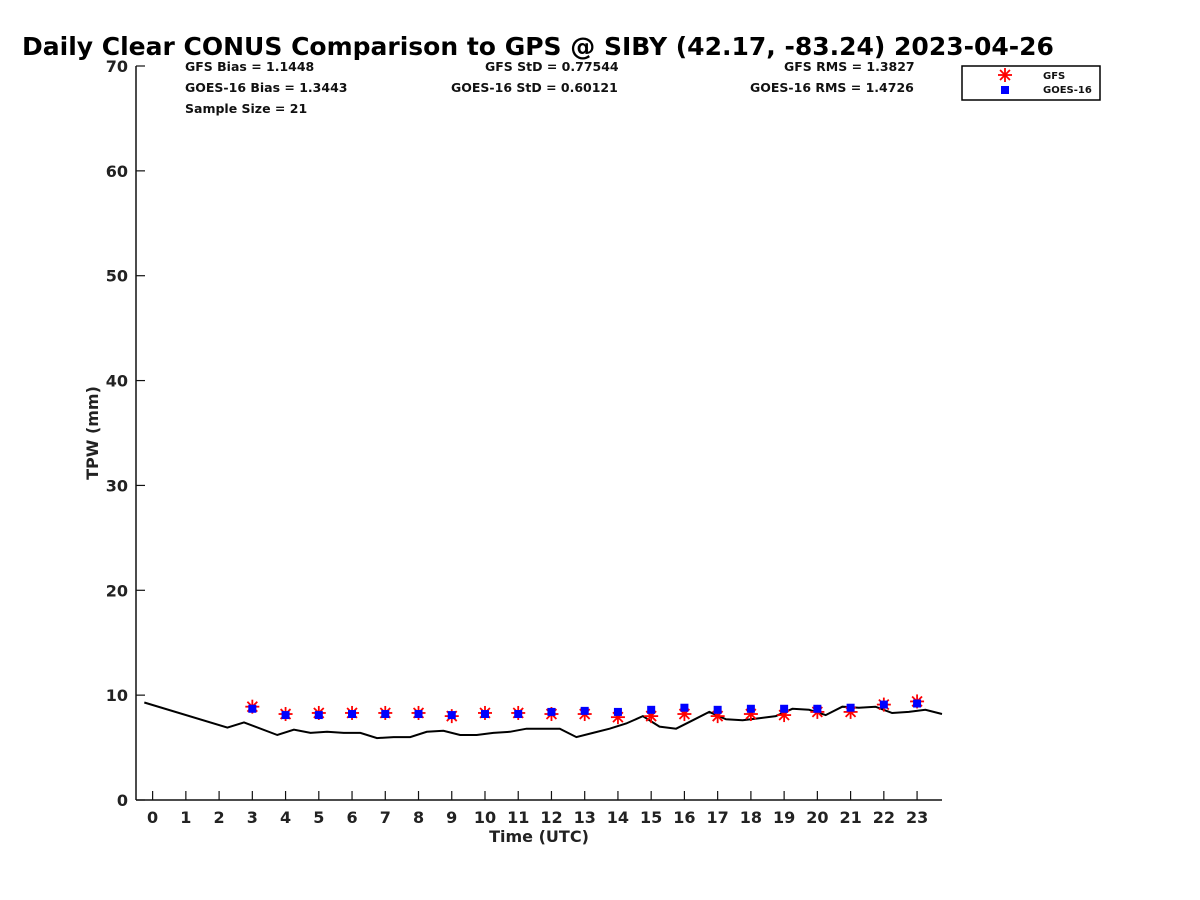 The width and height of the screenshot is (1200, 900). What do you see at coordinates (849, 66) in the screenshot?
I see `gfs-rms-text: GFS RMS = 1.3827` at bounding box center [849, 66].